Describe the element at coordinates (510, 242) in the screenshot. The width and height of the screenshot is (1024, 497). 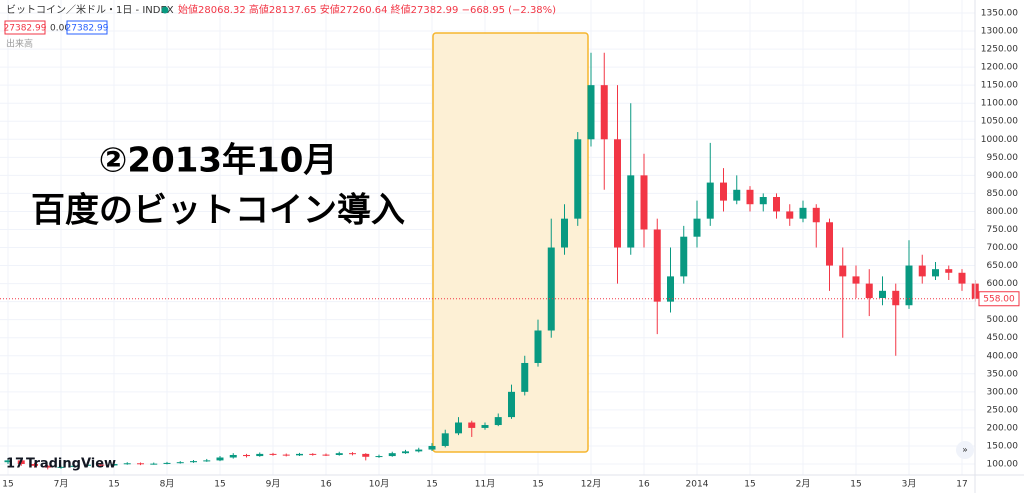
I see `highlight-box` at that location.